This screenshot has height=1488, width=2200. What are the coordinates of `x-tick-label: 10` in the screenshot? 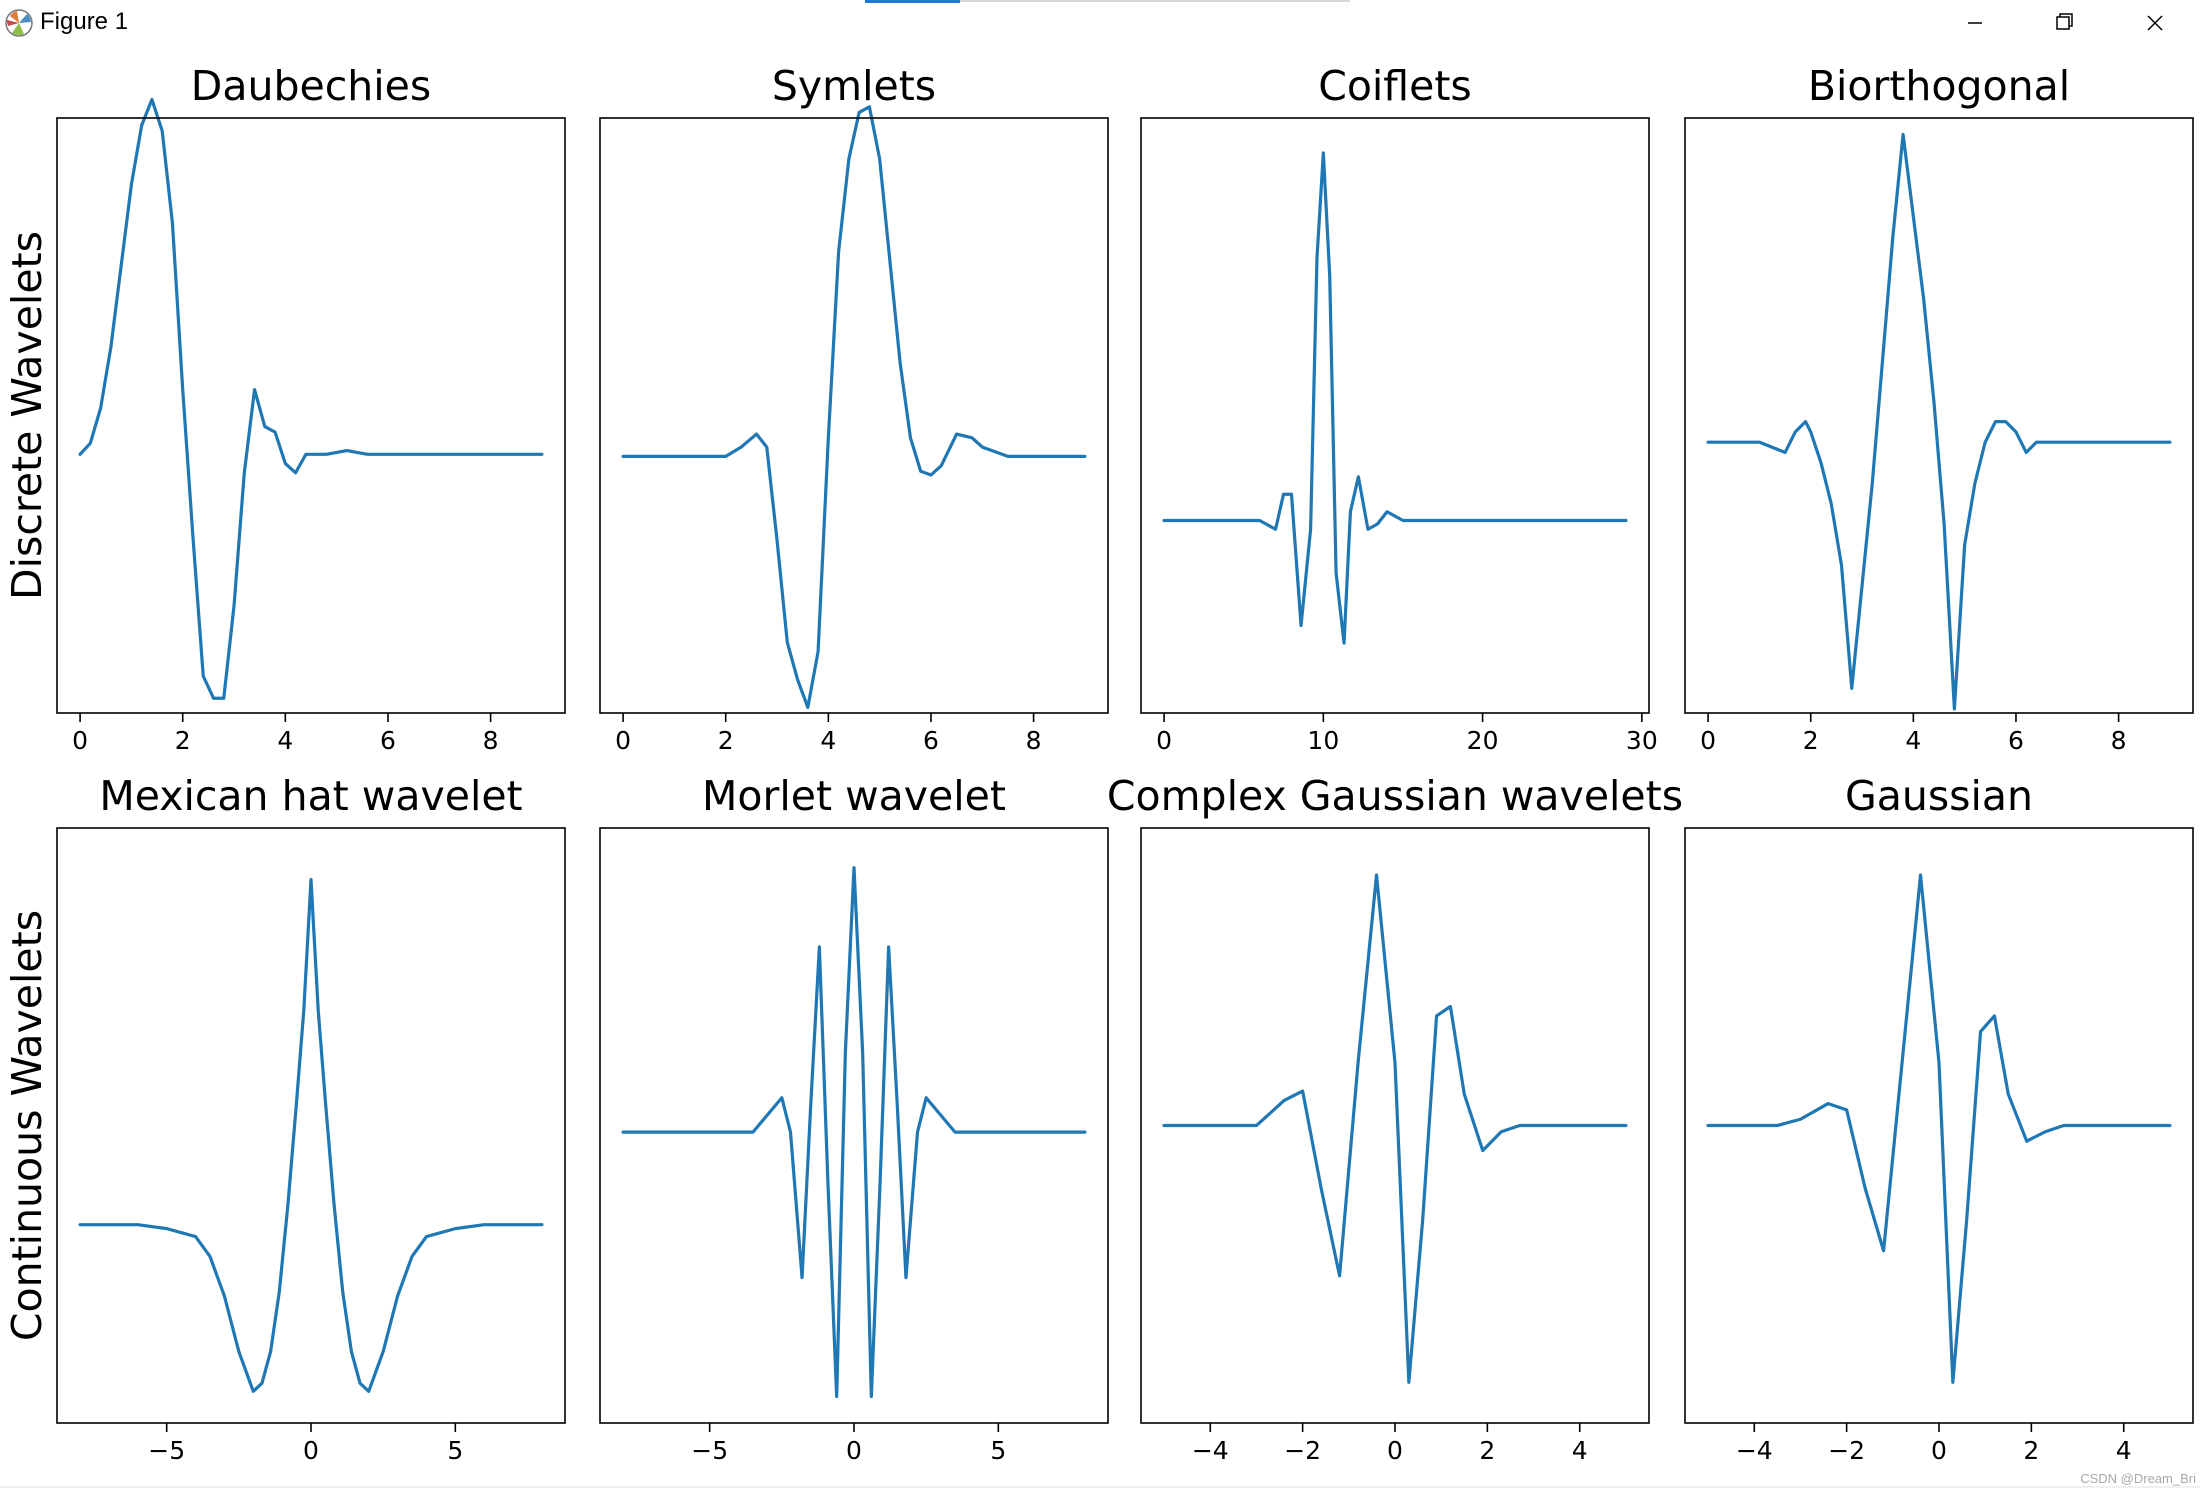 It's located at (1323, 740).